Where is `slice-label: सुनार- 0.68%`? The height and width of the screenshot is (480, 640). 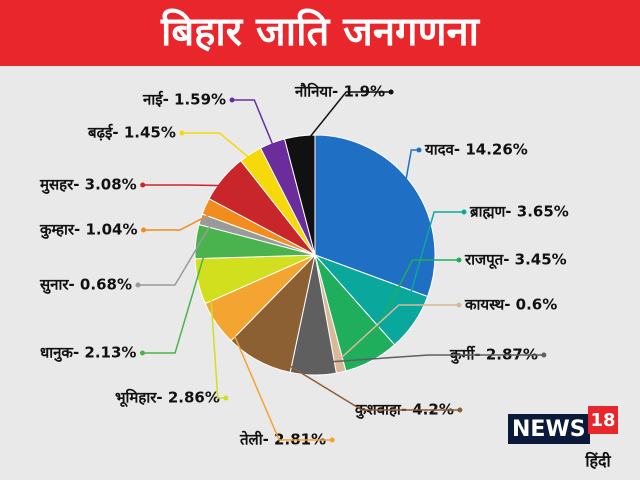 slice-label: सुनार- 0.68% is located at coordinates (85, 285).